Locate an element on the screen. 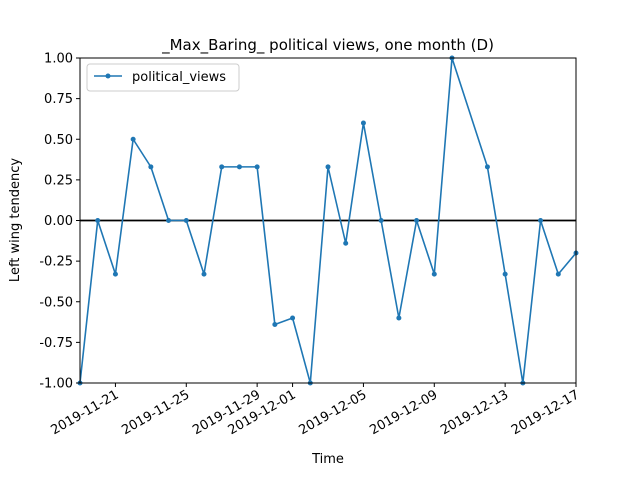  y-tick-label: 0.00 is located at coordinates (58, 221).